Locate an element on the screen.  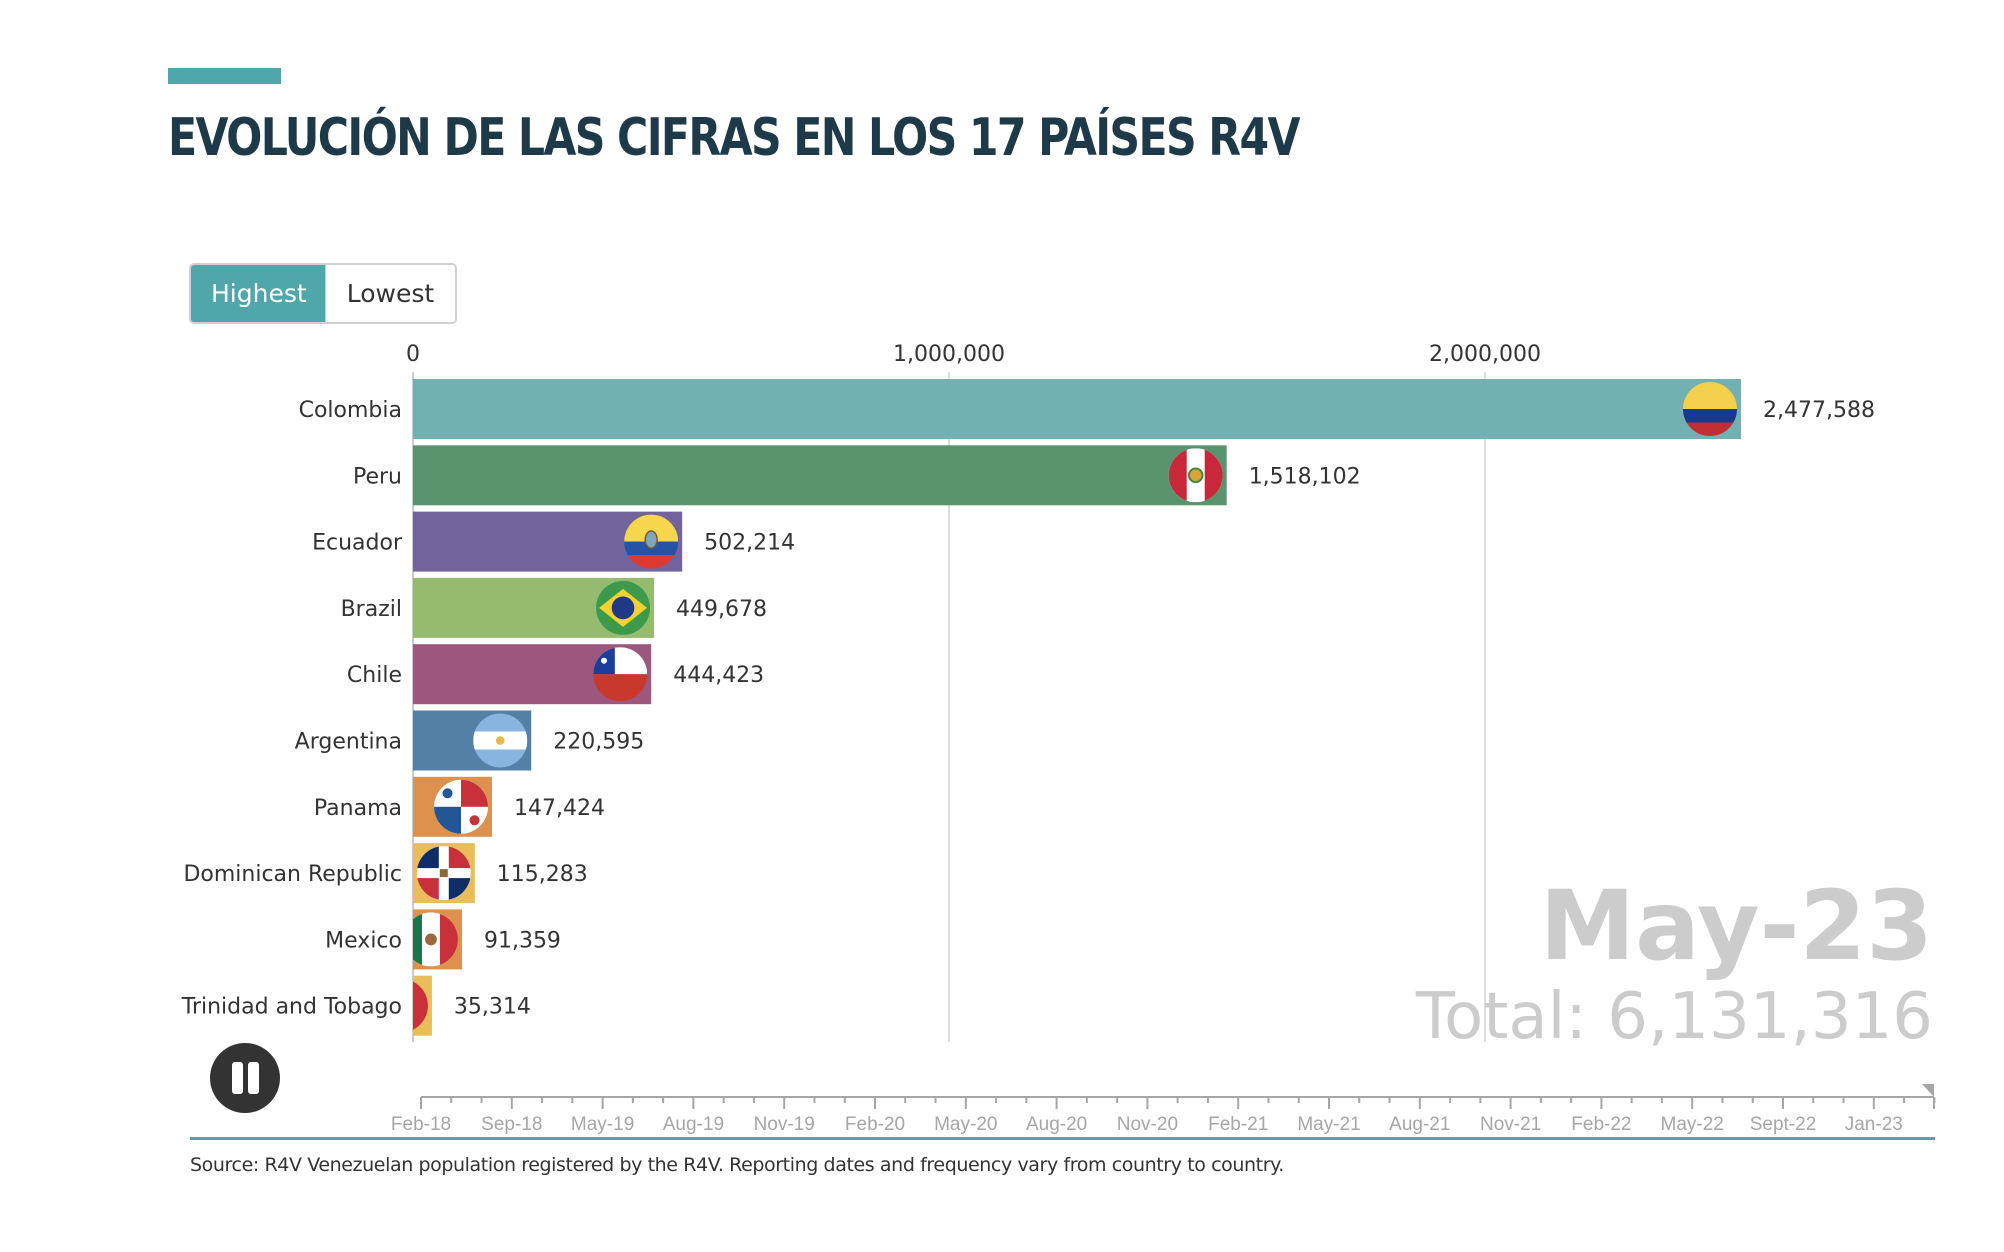
category-label: Peru is located at coordinates (377, 476).